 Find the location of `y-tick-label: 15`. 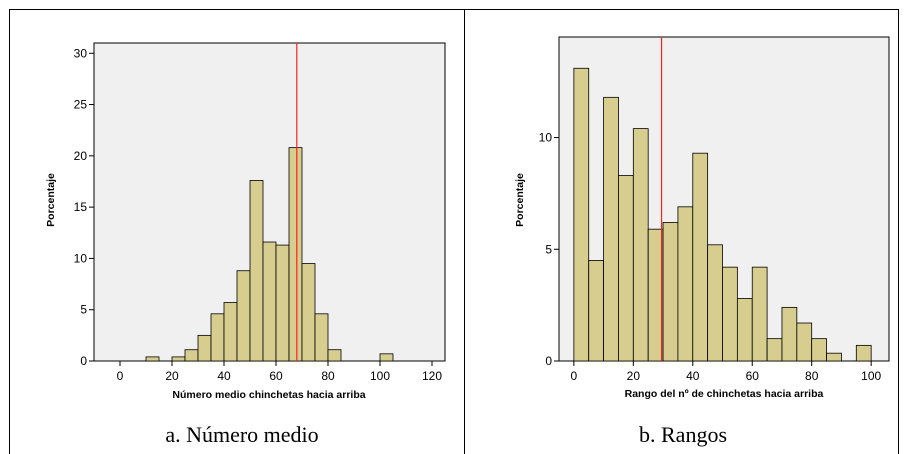

y-tick-label: 15 is located at coordinates (81, 207).